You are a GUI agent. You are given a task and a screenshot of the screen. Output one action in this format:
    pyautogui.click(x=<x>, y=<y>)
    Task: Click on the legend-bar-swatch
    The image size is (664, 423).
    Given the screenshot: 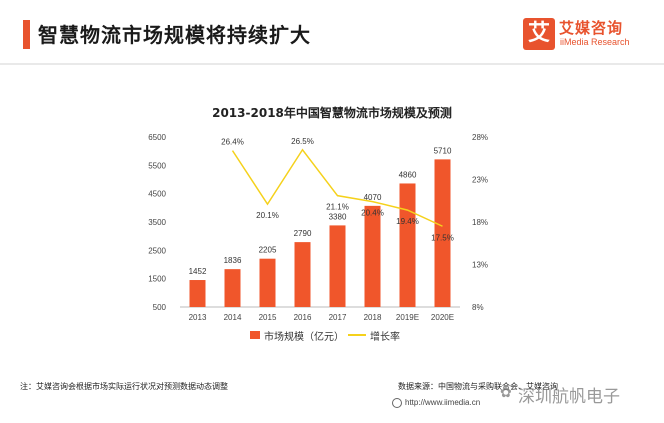 What is the action you would take?
    pyautogui.click(x=255, y=335)
    